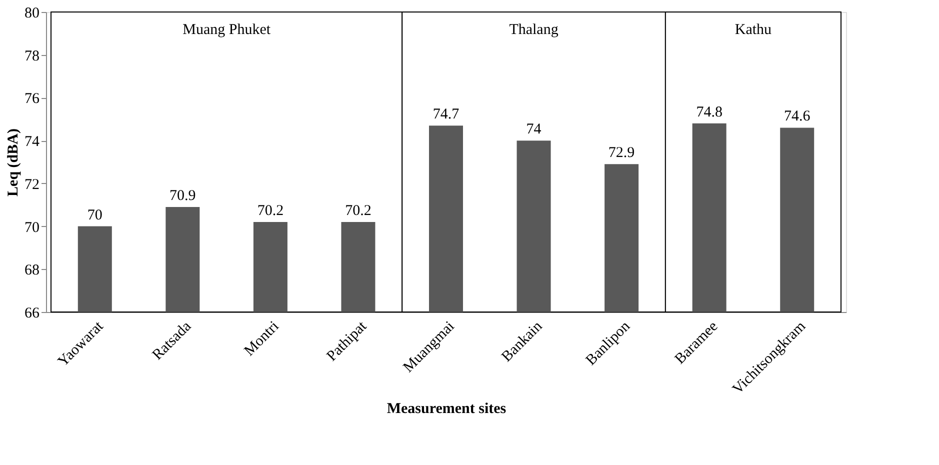 The height and width of the screenshot is (465, 939). What do you see at coordinates (32, 99) in the screenshot?
I see `y-tick-label: 76` at bounding box center [32, 99].